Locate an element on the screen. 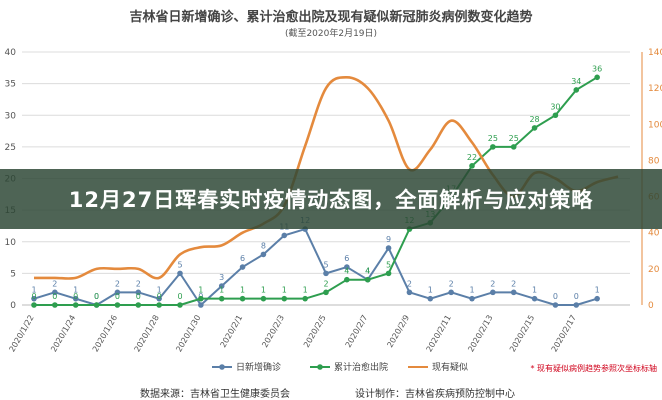 Image resolution: width=662 pixels, height=400 pixels. x-tick-label: 2020/1/28 is located at coordinates (147, 334).